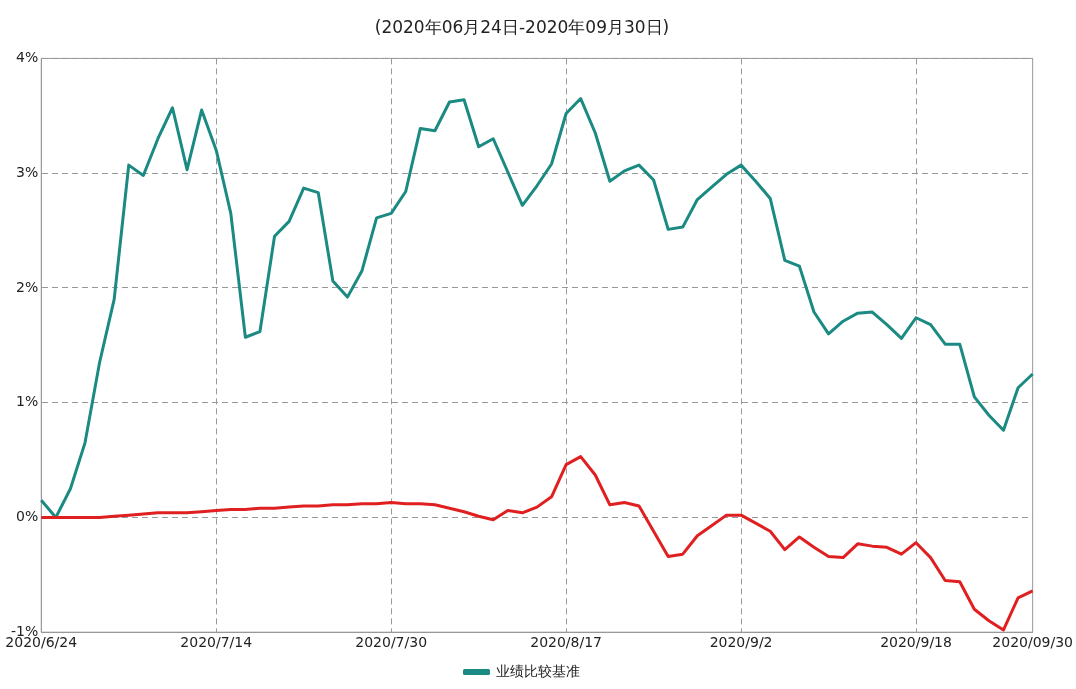  Describe the element at coordinates (916, 642) in the screenshot. I see `x-tick-label: 2020/9/18` at that location.